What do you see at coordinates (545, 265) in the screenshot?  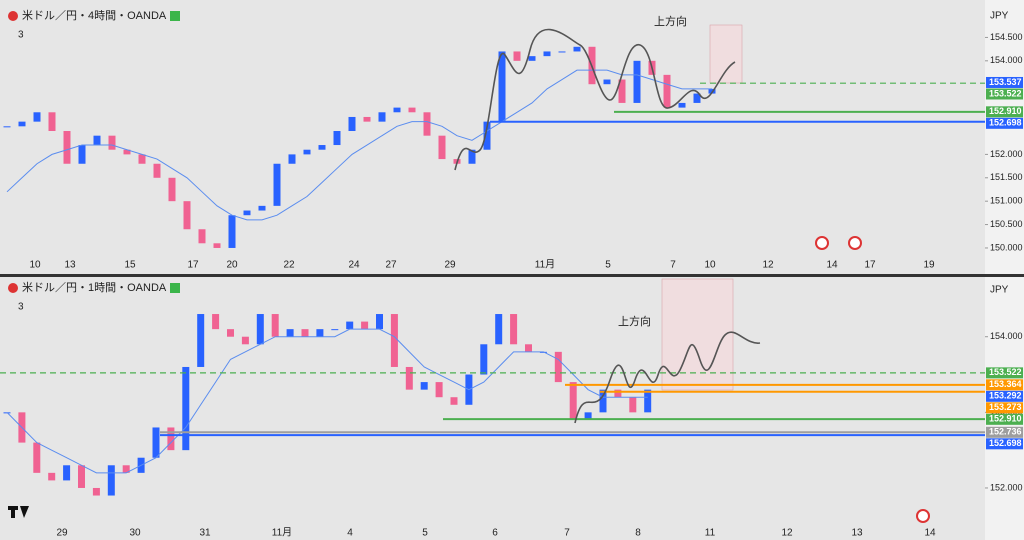 I see `x-tick-label: 11月` at bounding box center [545, 265].